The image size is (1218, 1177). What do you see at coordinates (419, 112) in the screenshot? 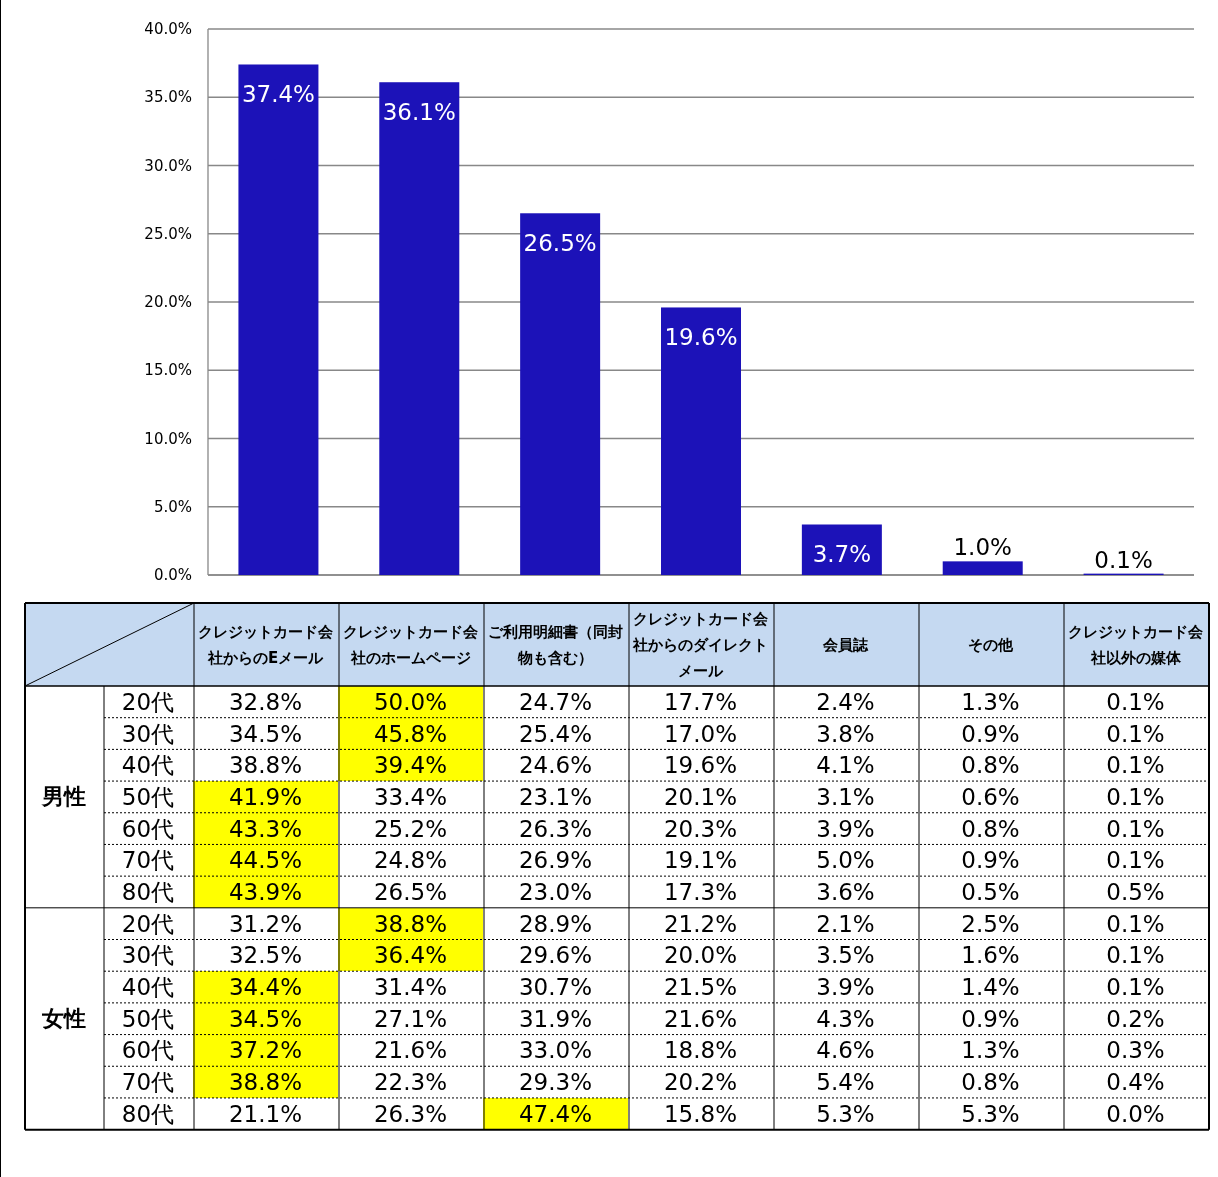
I see `data-label: 36.1%` at bounding box center [419, 112].